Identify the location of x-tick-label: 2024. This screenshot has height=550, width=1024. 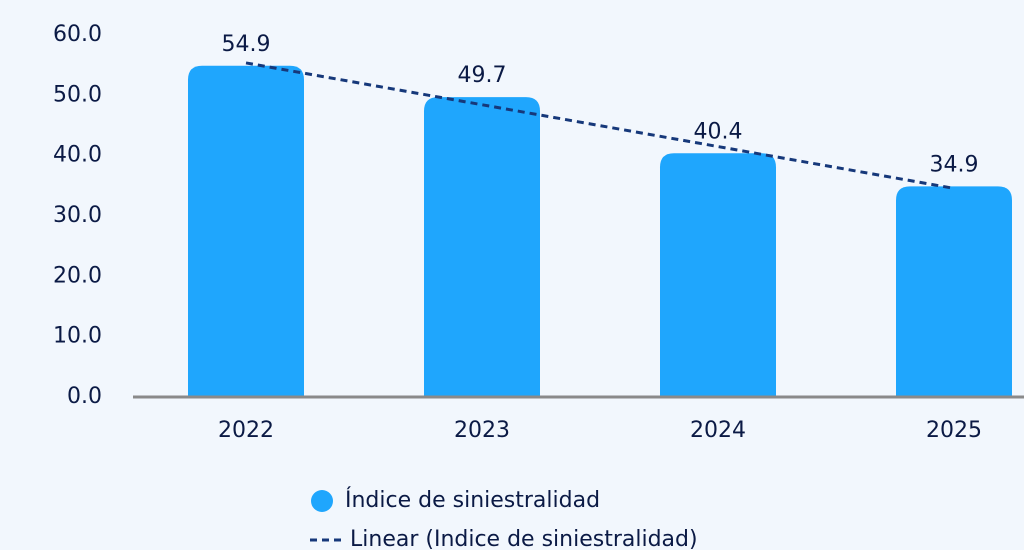
(718, 430).